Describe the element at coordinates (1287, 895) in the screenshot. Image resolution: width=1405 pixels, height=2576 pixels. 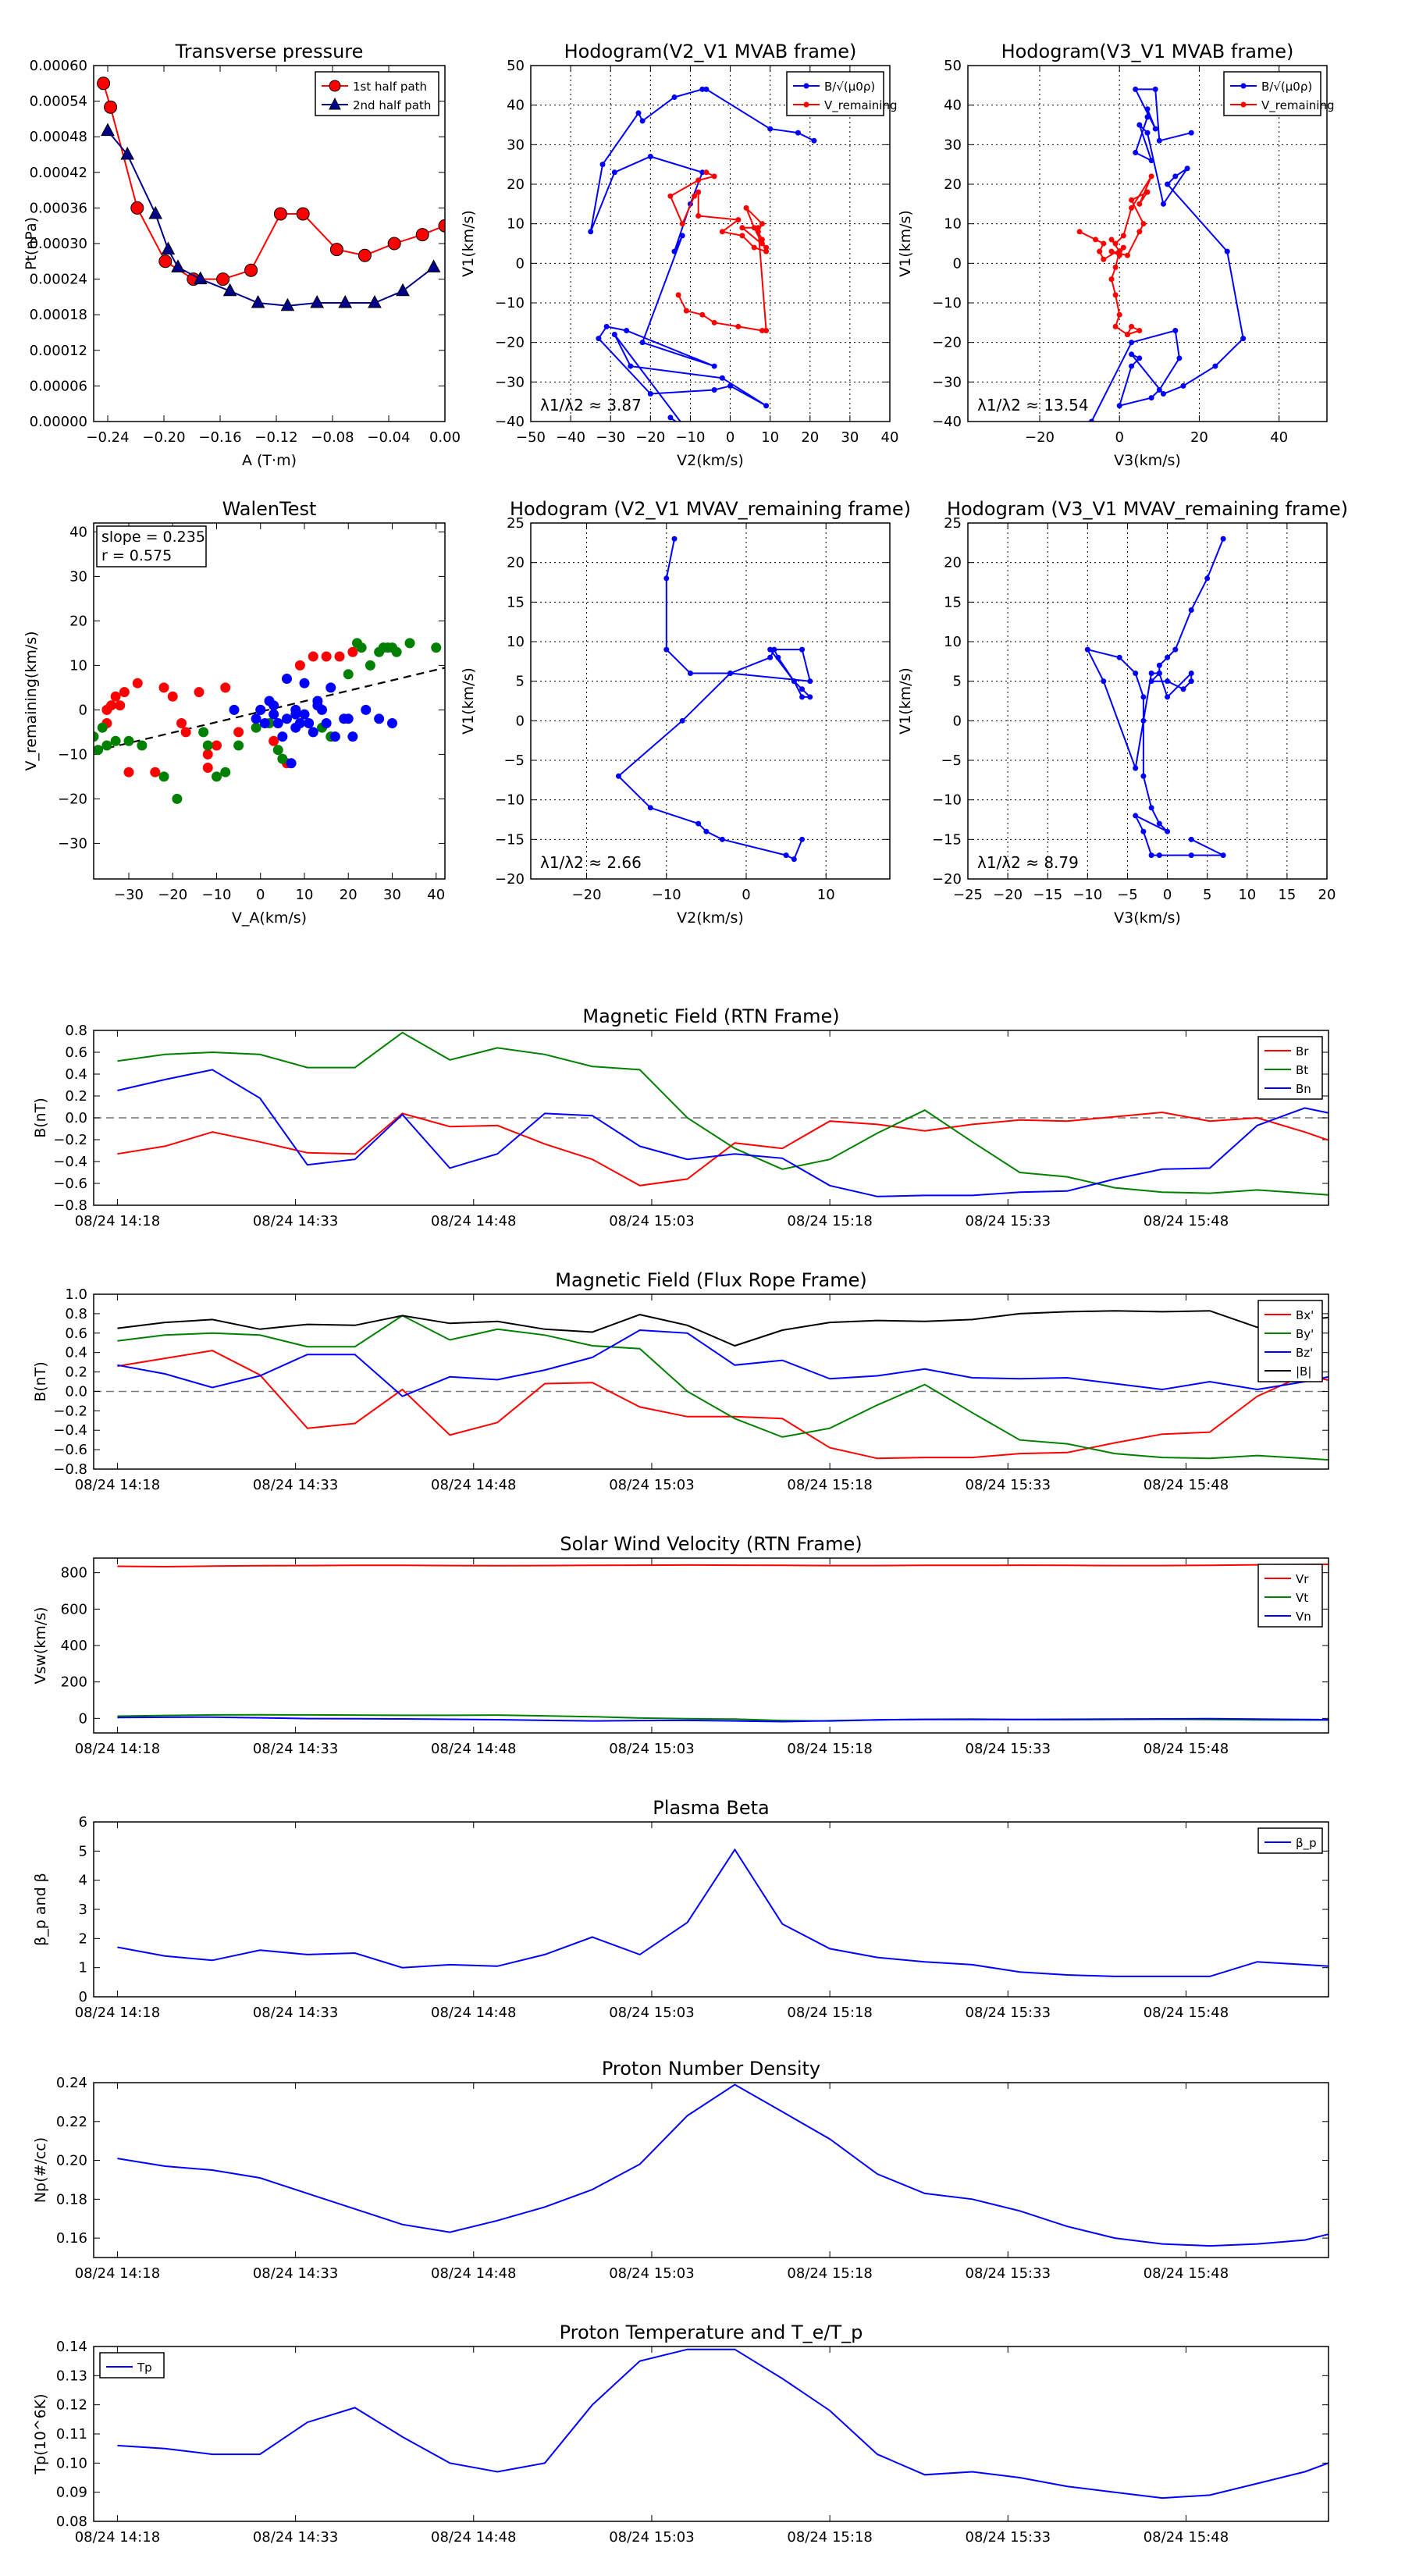
I see `x-tick-label: 15` at that location.